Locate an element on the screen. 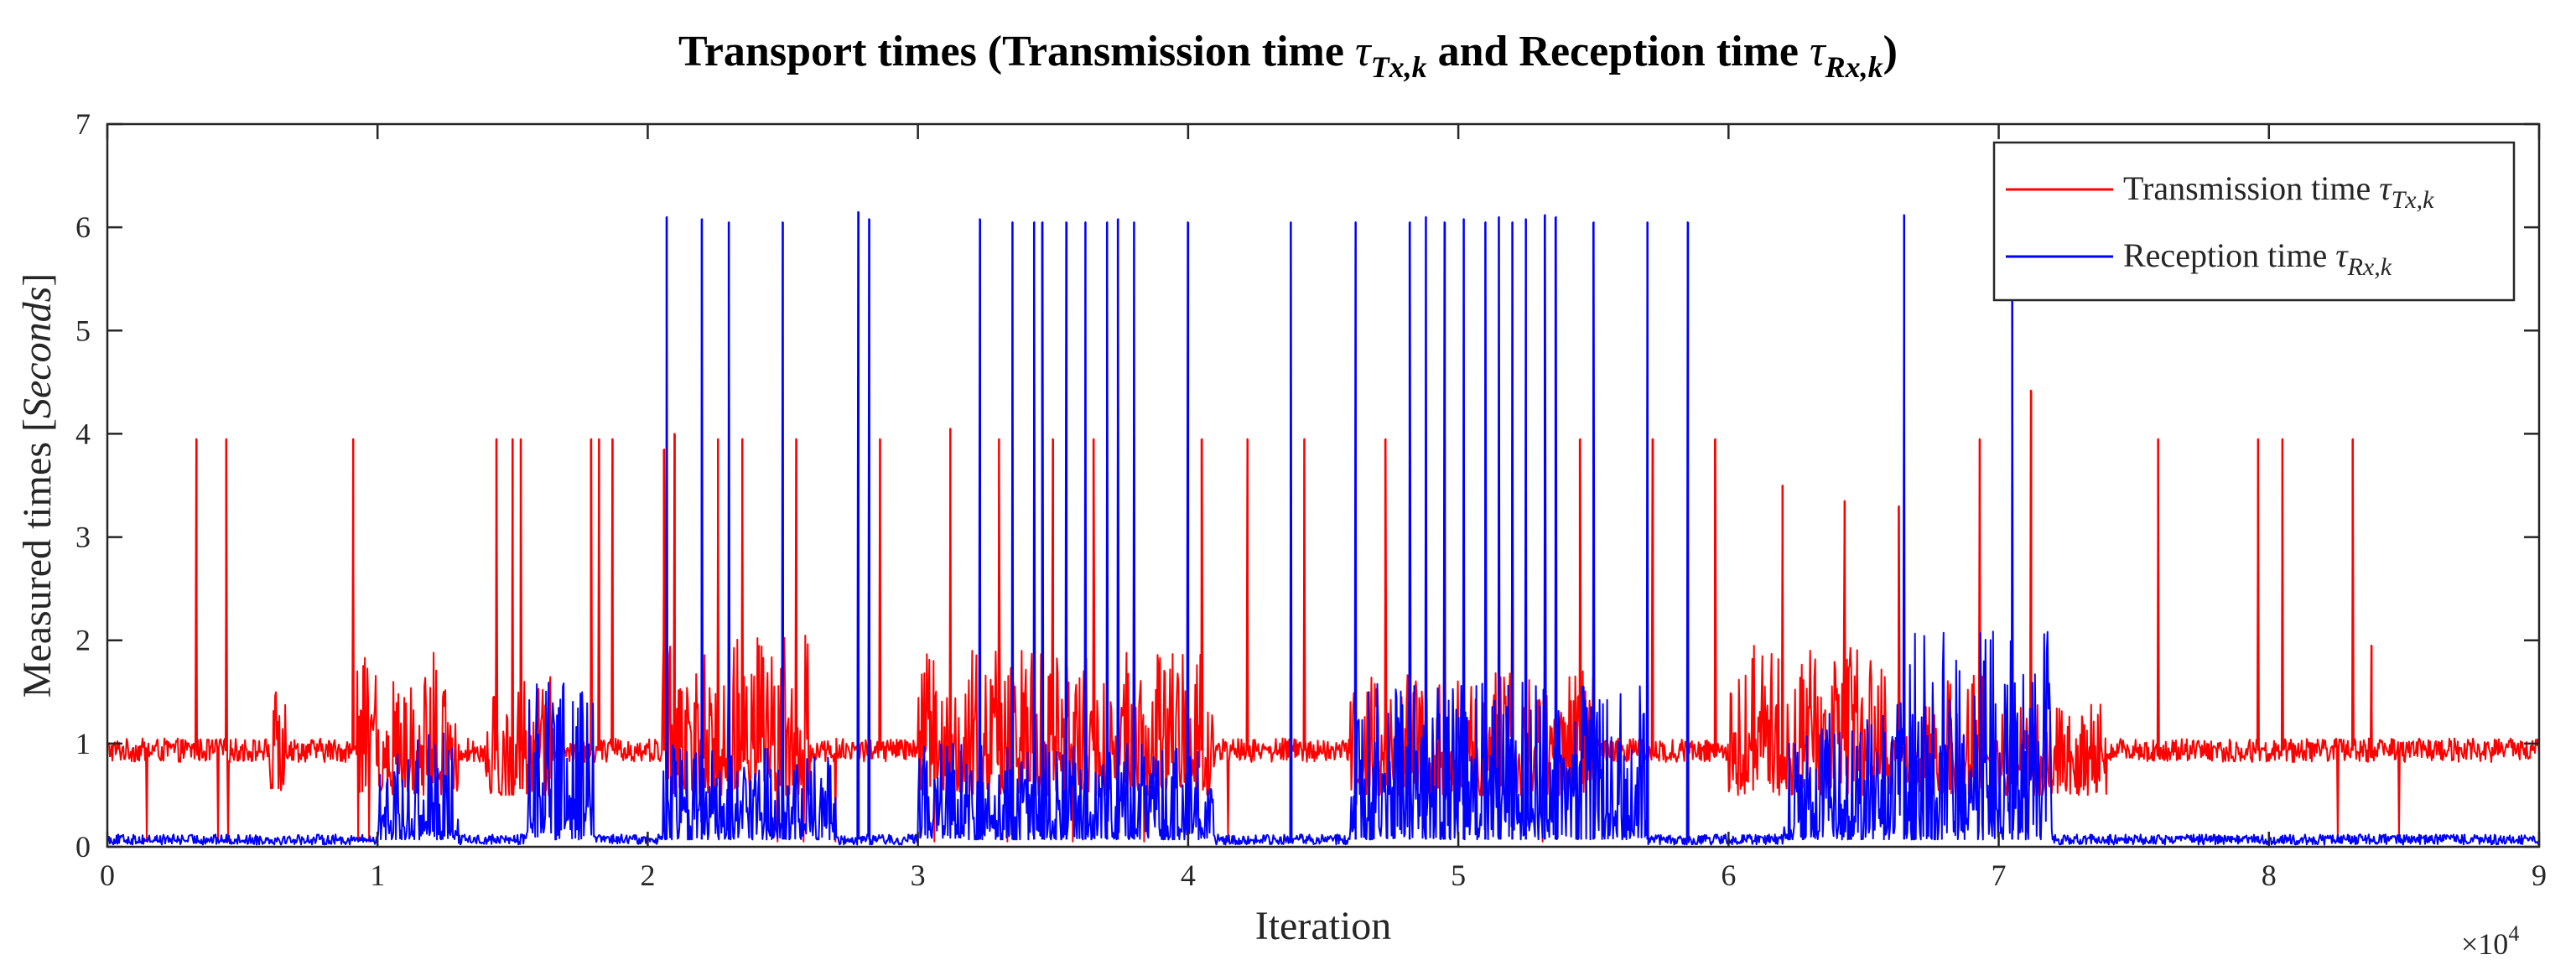 Image resolution: width=2576 pixels, height=965 pixels. x-tick-label: 3 is located at coordinates (918, 875).